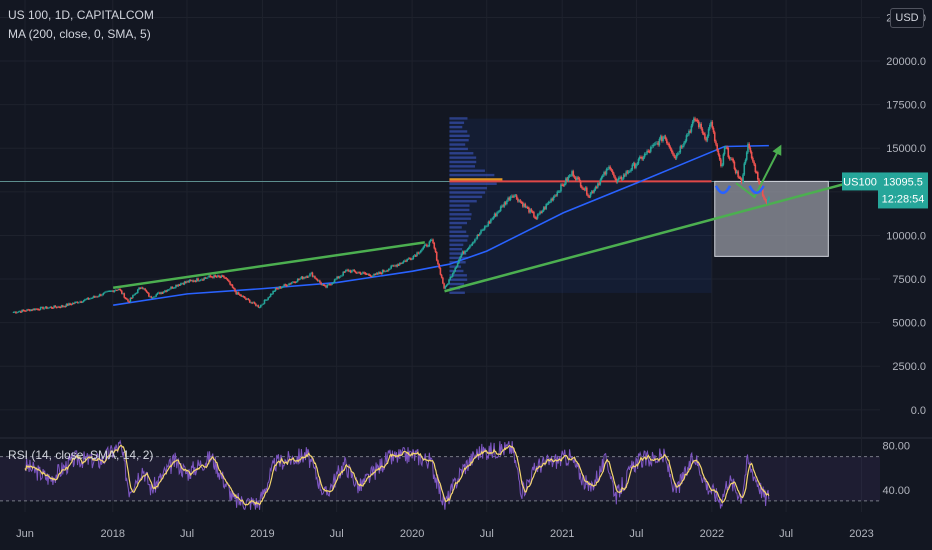 The height and width of the screenshot is (550, 932). I want to click on time-axis-label: 2018, so click(113, 534).